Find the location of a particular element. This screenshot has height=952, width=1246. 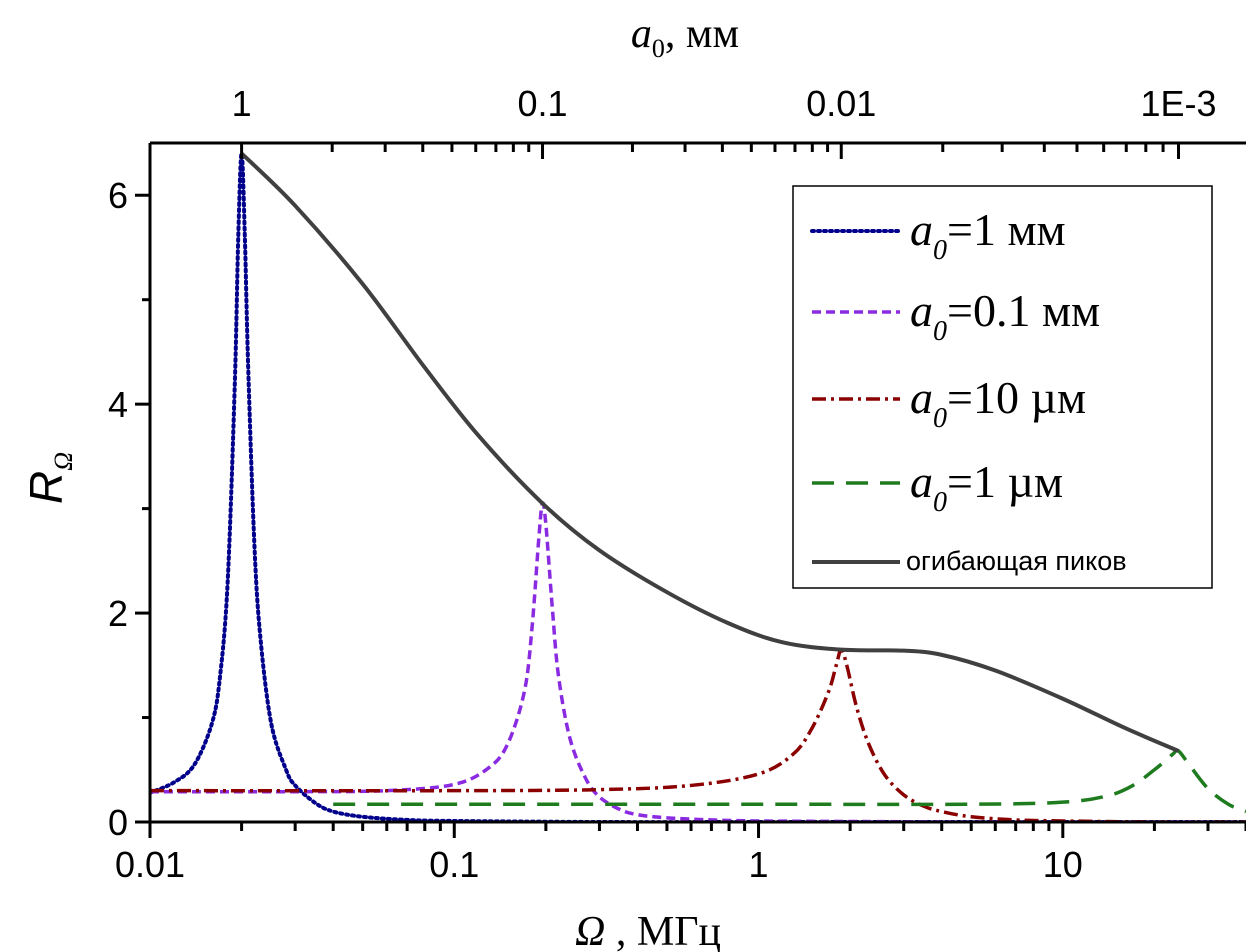

top-axis-title-a: a is located at coordinates (641, 34).